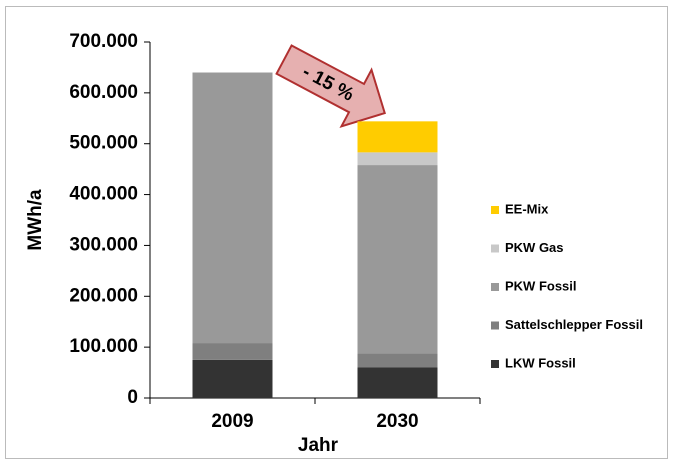 The height and width of the screenshot is (465, 673). What do you see at coordinates (540, 362) in the screenshot?
I see `legend-label: LKW Fossil` at bounding box center [540, 362].